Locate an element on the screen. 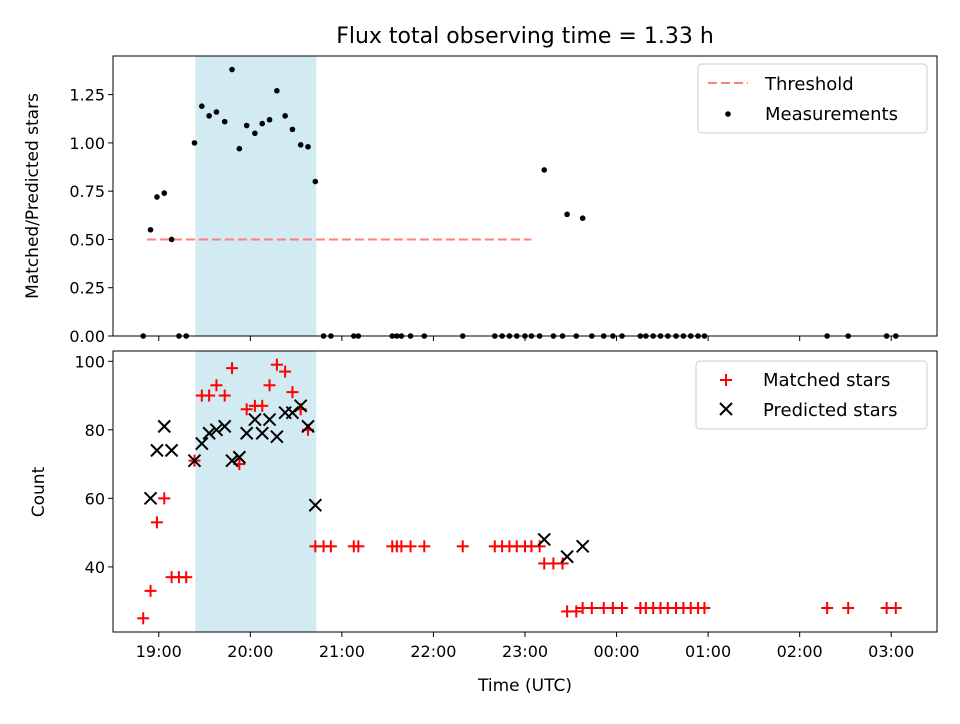 This screenshot has width=960, height=724. xtick-label: 21:00 is located at coordinates (342, 651).